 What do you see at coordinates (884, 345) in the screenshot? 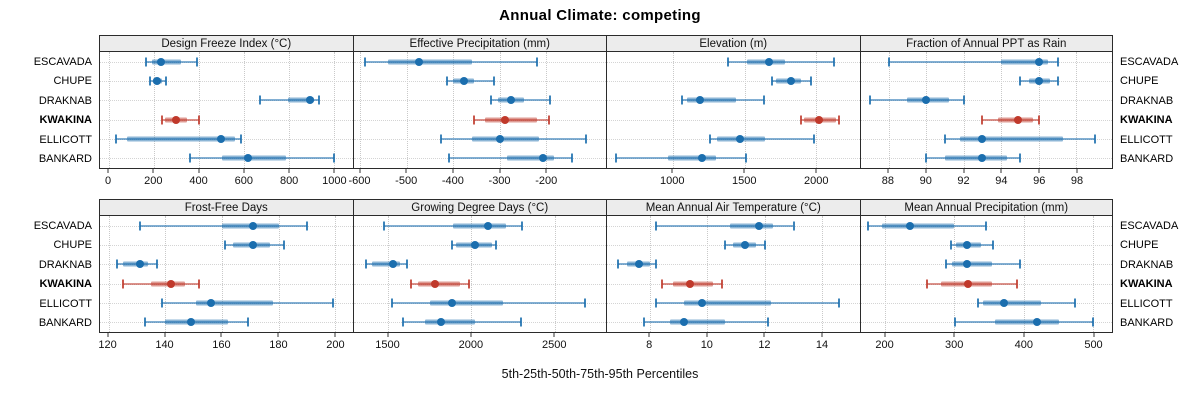
I see `axis-tick-label: 200` at bounding box center [884, 345].